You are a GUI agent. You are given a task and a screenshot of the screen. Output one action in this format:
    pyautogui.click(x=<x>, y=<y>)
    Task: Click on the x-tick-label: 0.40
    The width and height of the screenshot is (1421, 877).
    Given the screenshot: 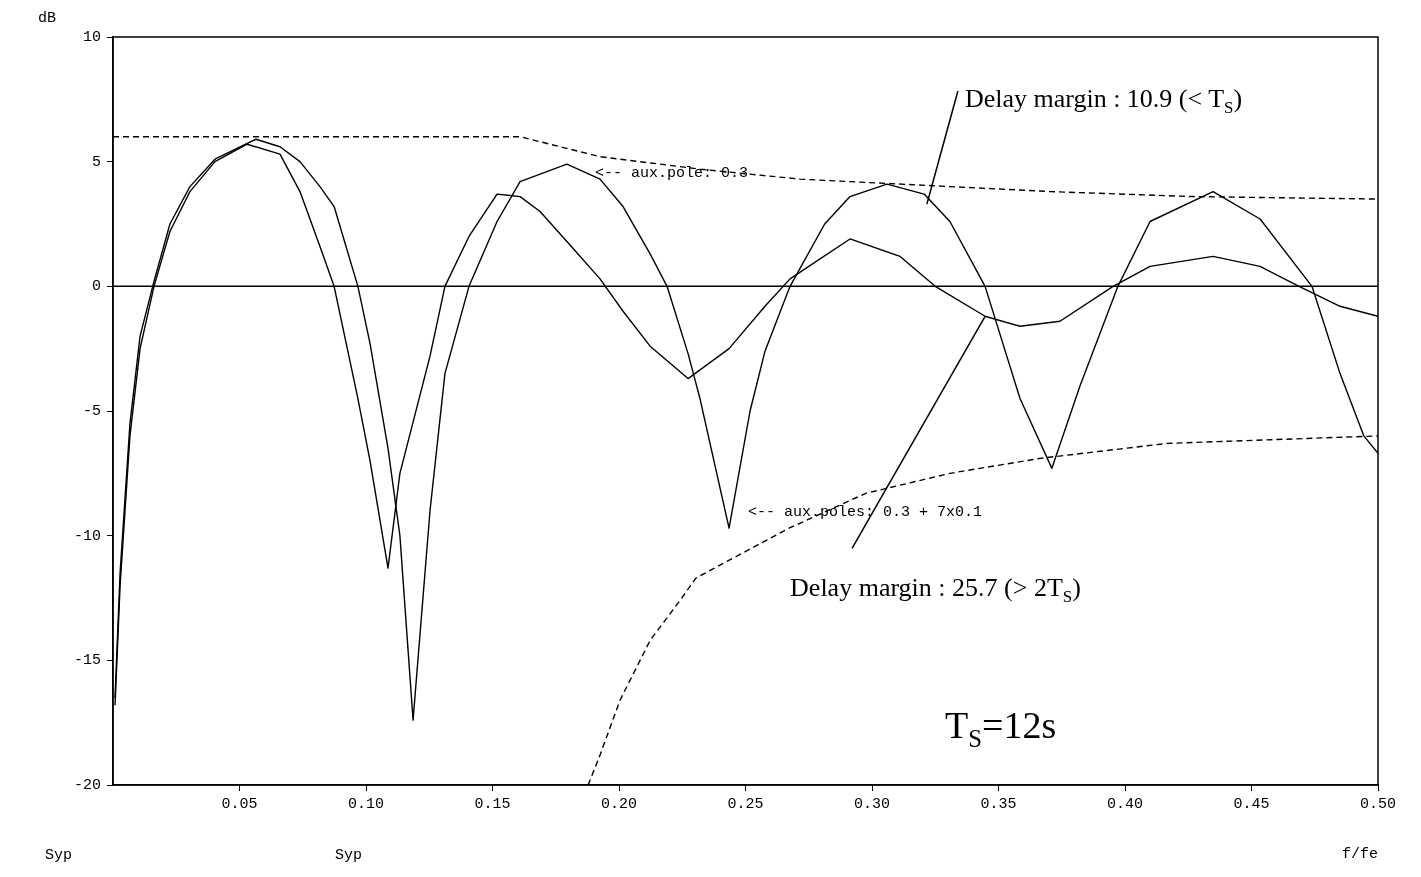 What is the action you would take?
    pyautogui.click(x=1125, y=804)
    